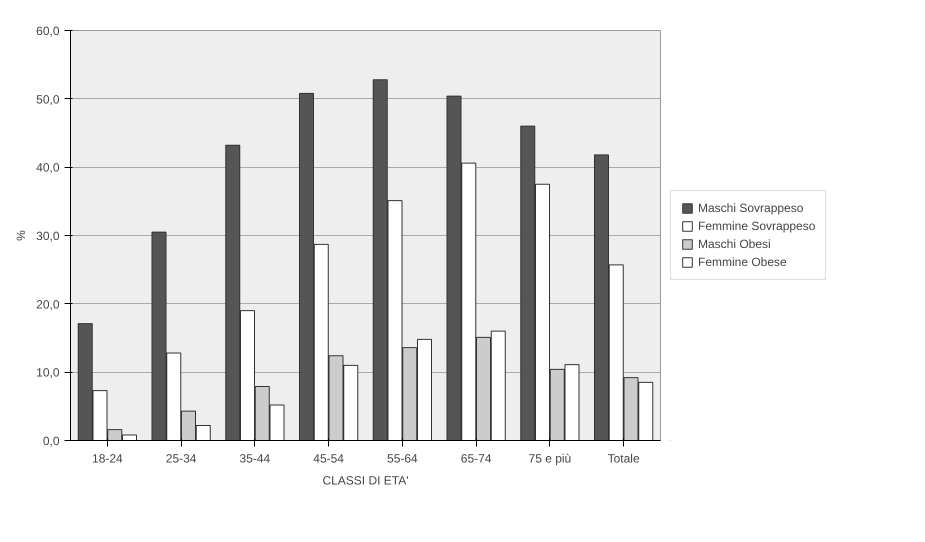 The image size is (925, 542). Describe the element at coordinates (48, 167) in the screenshot. I see `y-tick-label: 40,0` at that location.